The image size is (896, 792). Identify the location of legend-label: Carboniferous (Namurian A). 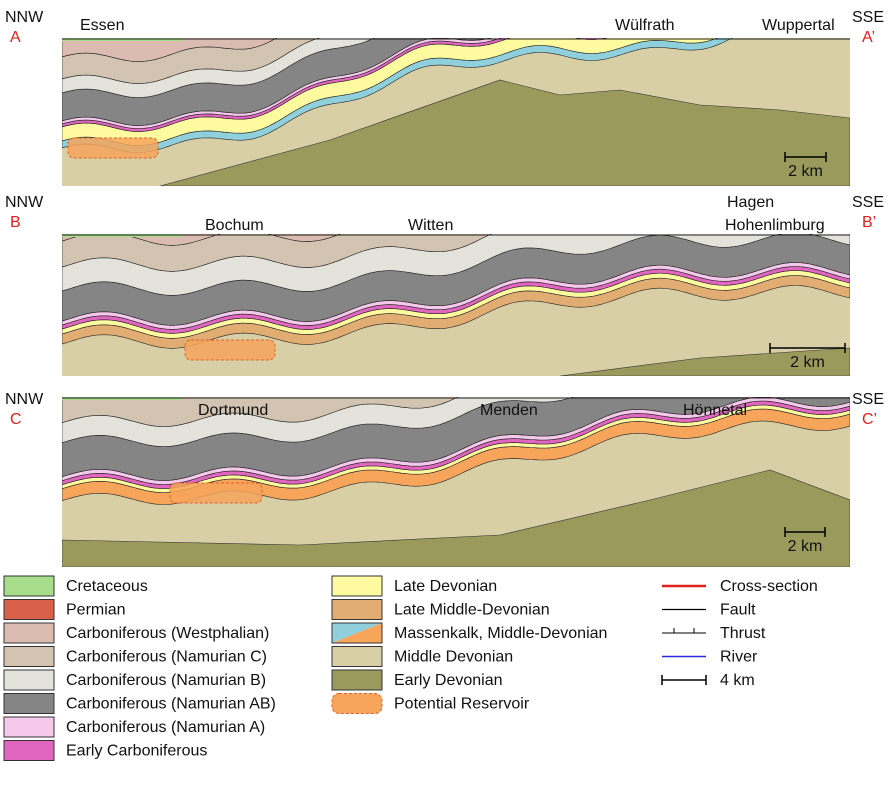
(165, 727).